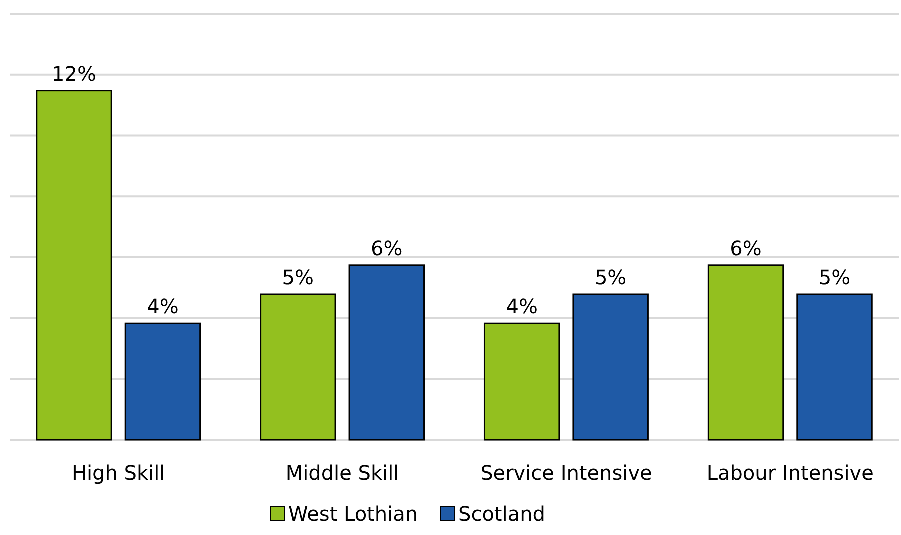  I want to click on x-tick-label: High Skill, so click(119, 473).